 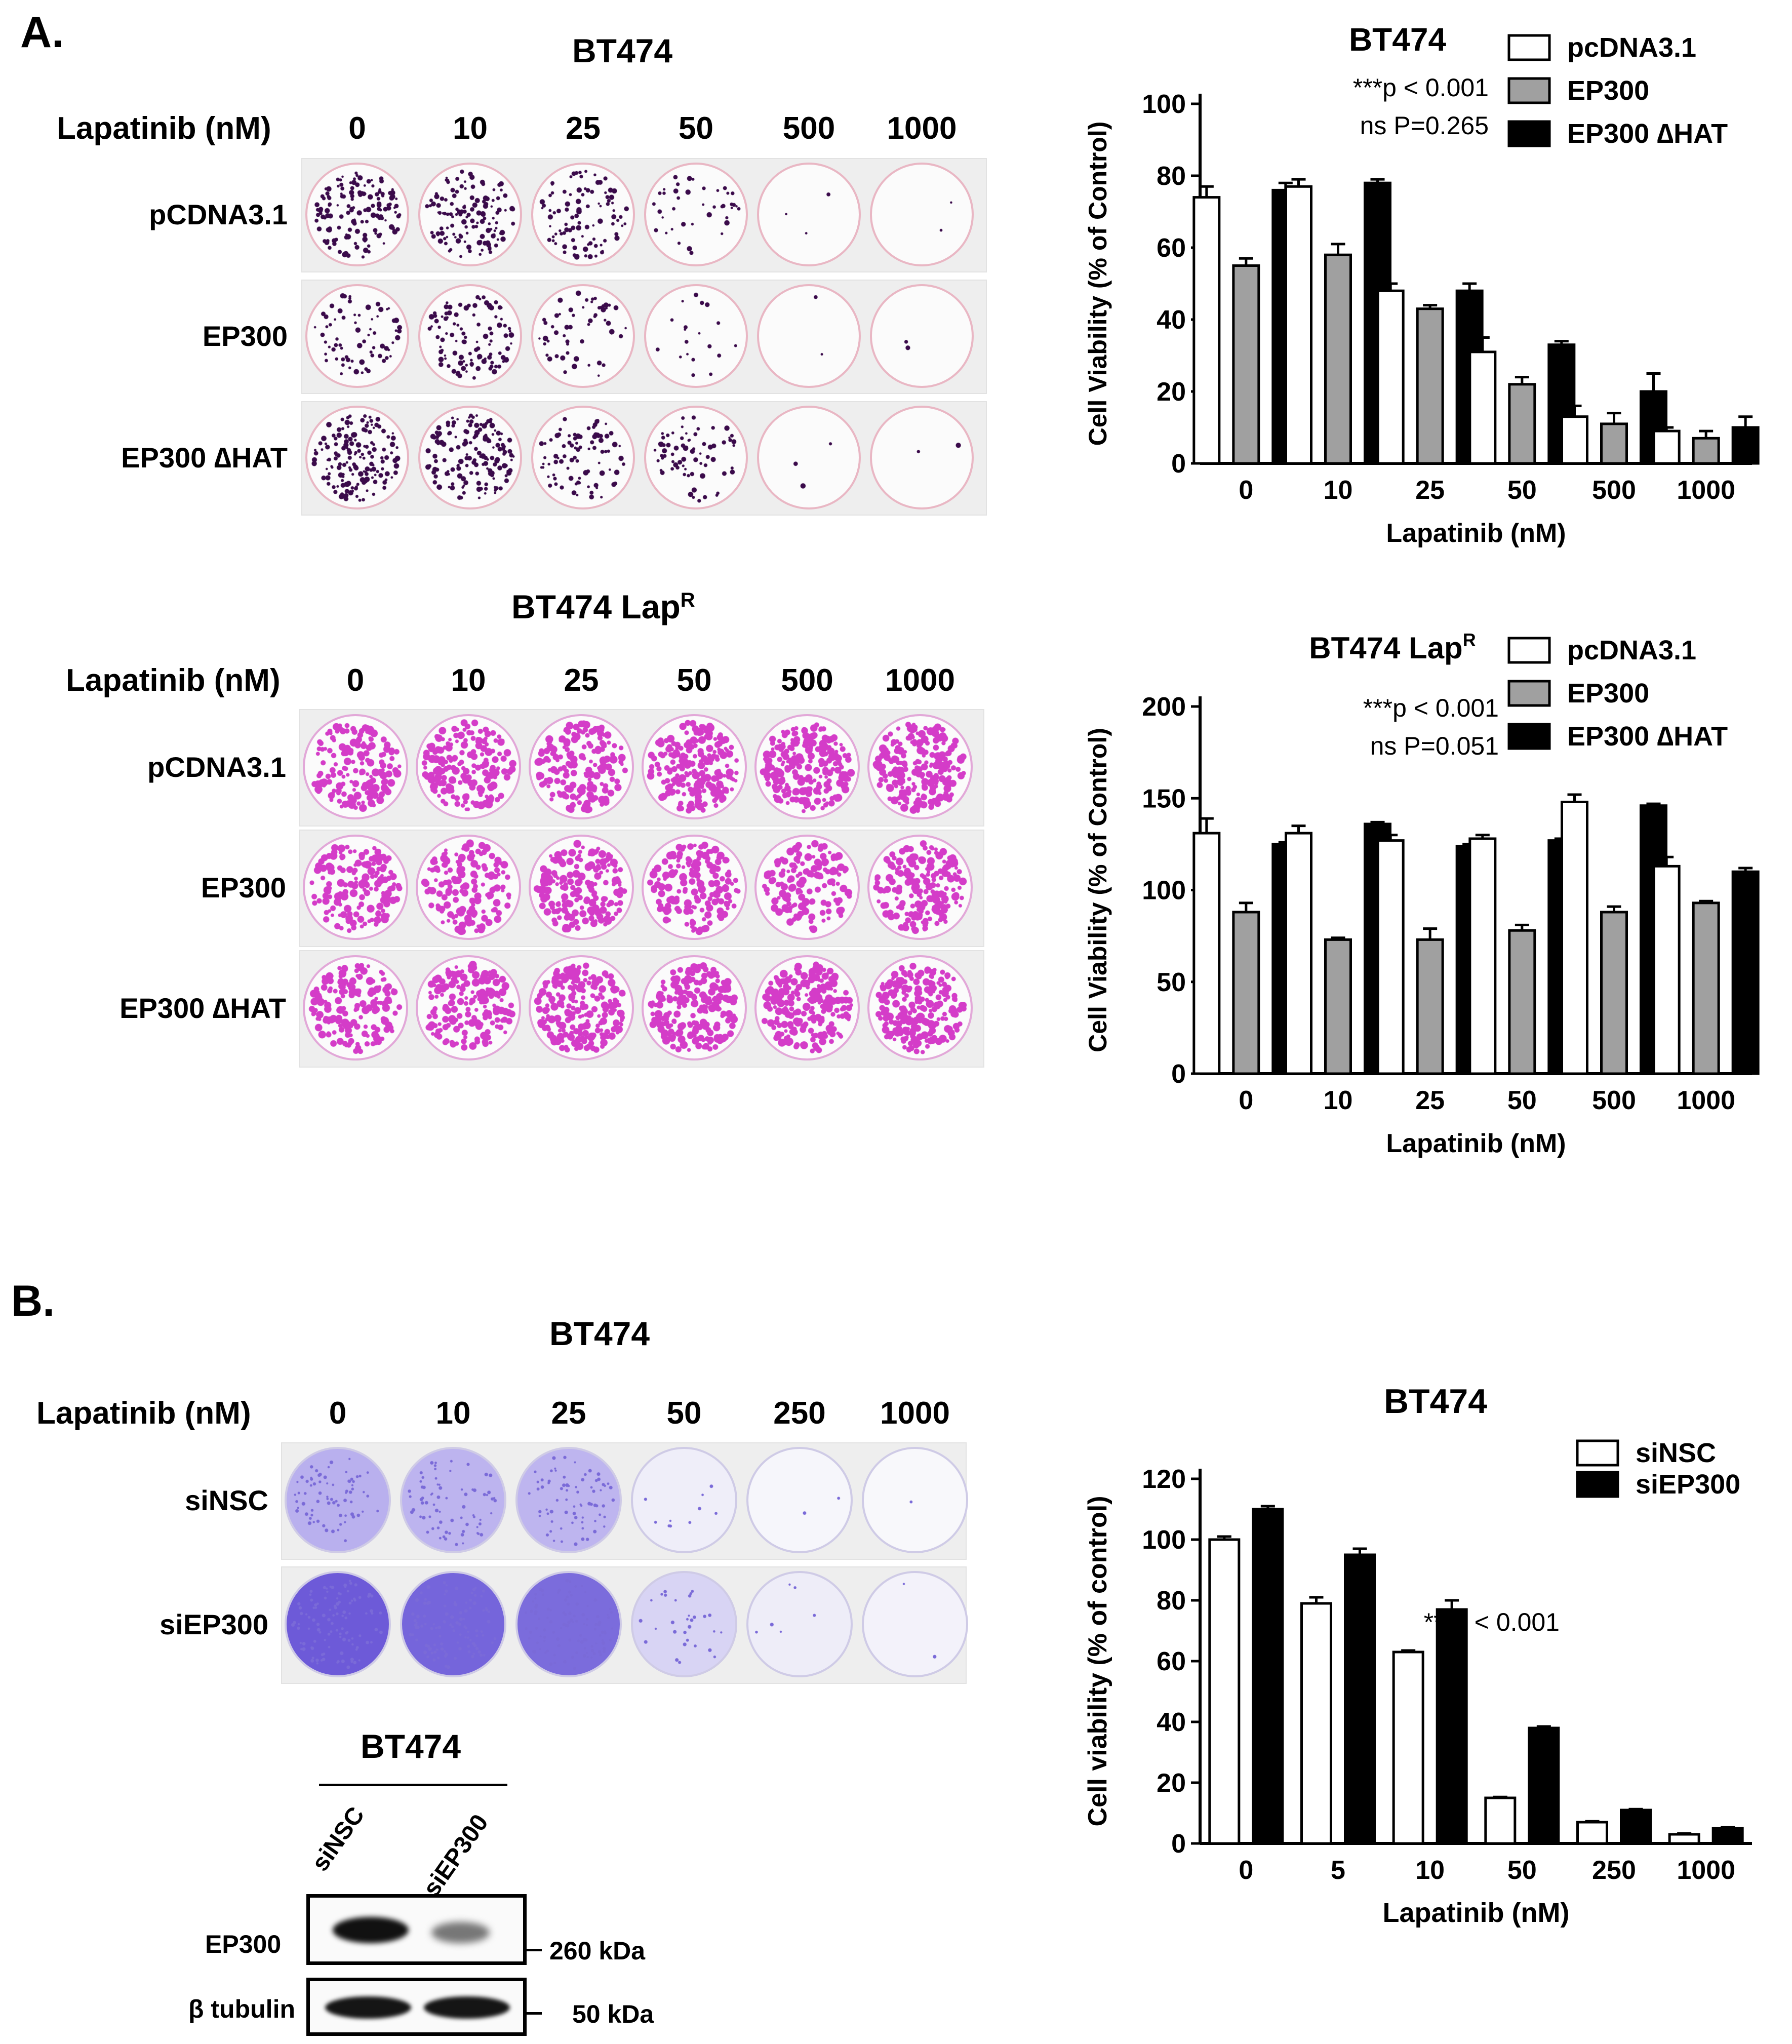 What do you see at coordinates (164, 128) in the screenshot?
I see `plate1-header-label: Lapatinib (nM)` at bounding box center [164, 128].